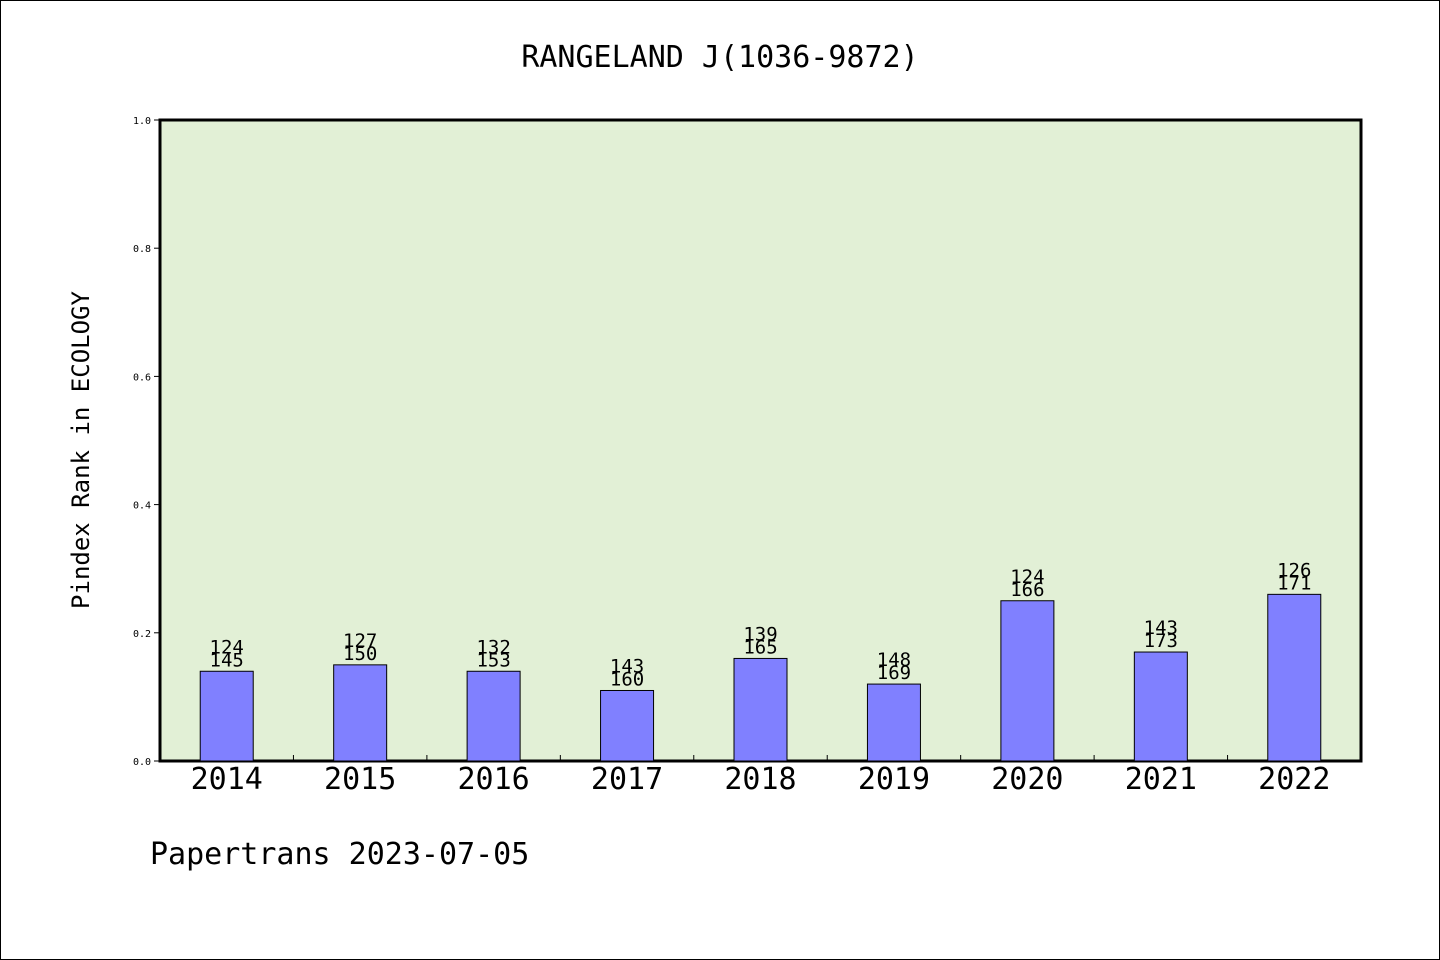 Image resolution: width=1440 pixels, height=960 pixels. I want to click on x-tick-label: 2018, so click(760, 779).